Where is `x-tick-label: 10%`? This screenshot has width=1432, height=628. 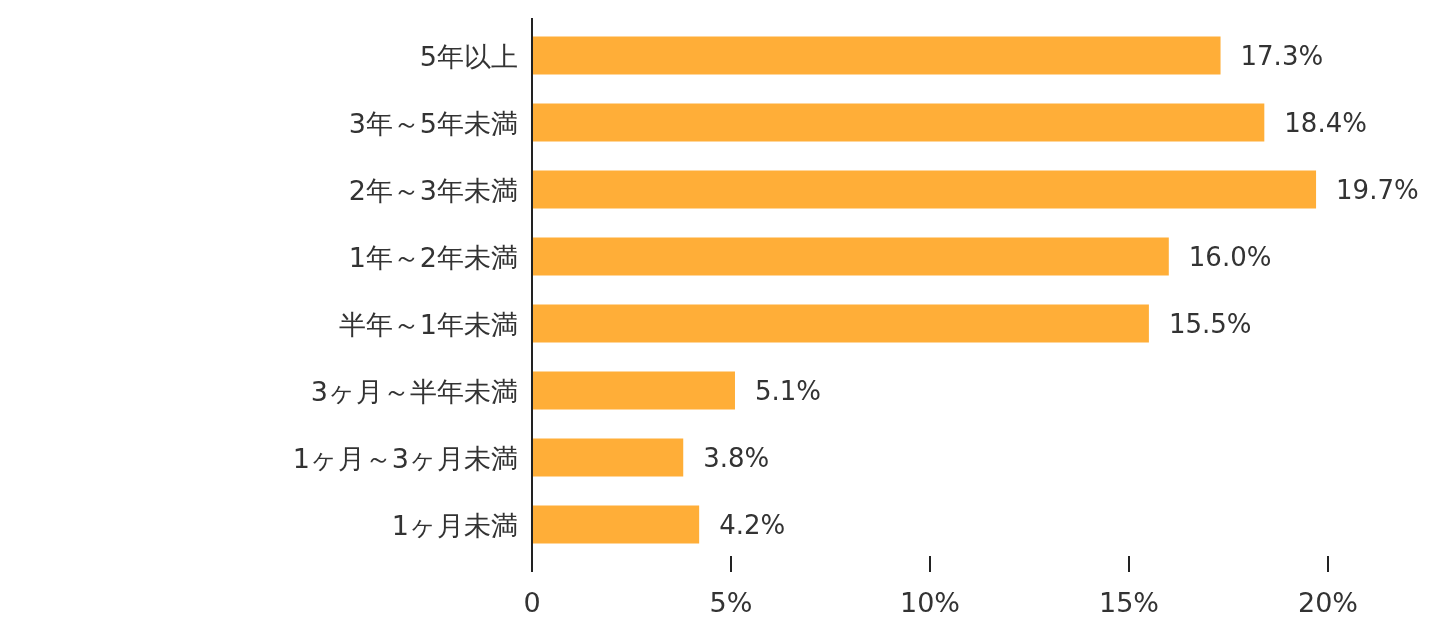 x-tick-label: 10% is located at coordinates (930, 602).